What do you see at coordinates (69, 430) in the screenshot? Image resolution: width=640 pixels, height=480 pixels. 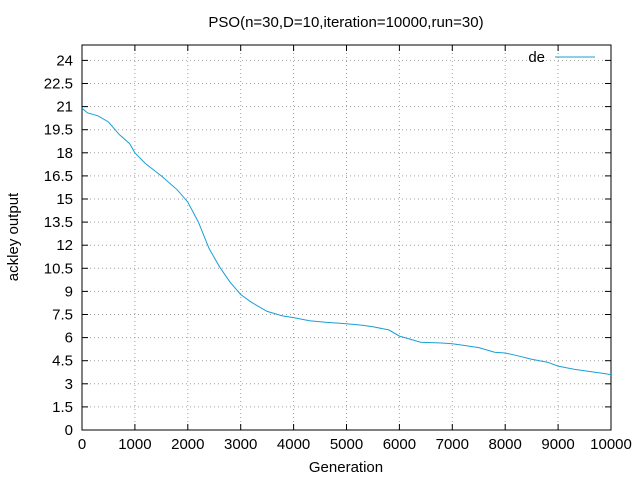 I see `y-tick-label: 0` at bounding box center [69, 430].